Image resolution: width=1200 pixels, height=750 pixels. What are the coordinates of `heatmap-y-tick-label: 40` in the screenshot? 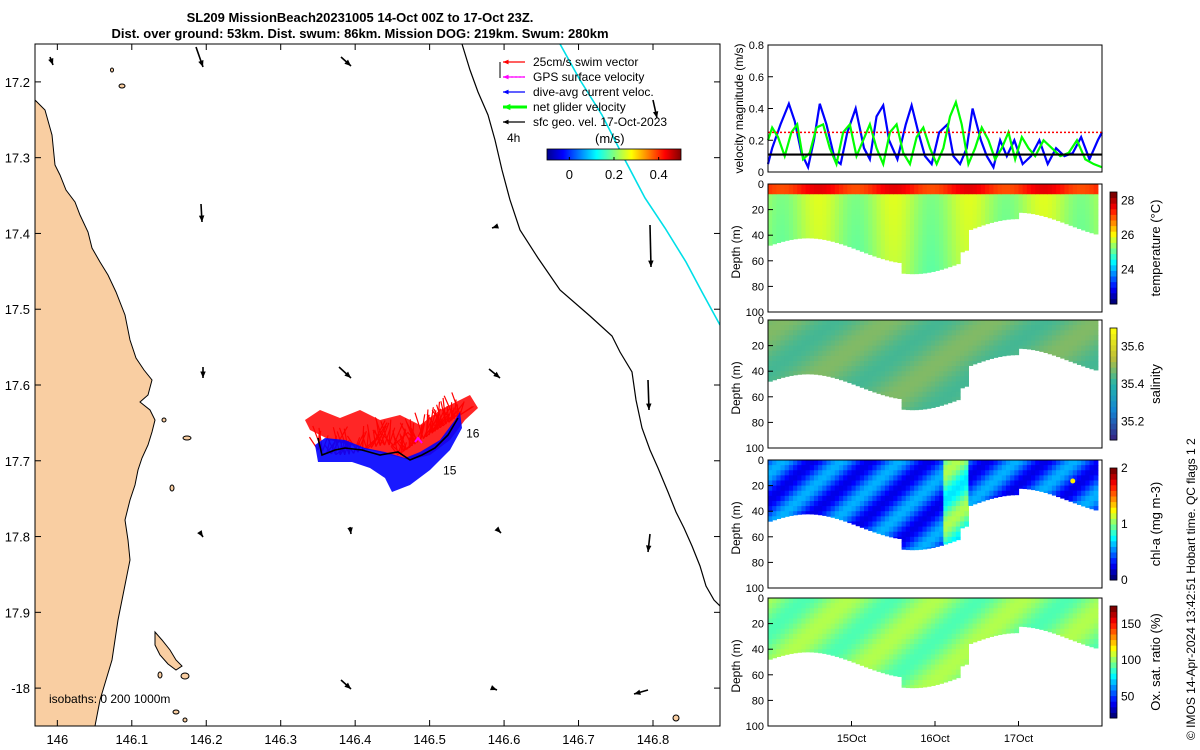 It's located at (758, 650).